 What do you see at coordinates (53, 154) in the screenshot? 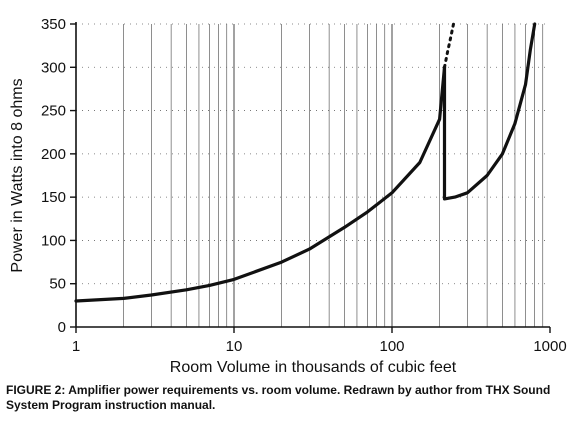
I see `y-tick-label: 200` at bounding box center [53, 154].